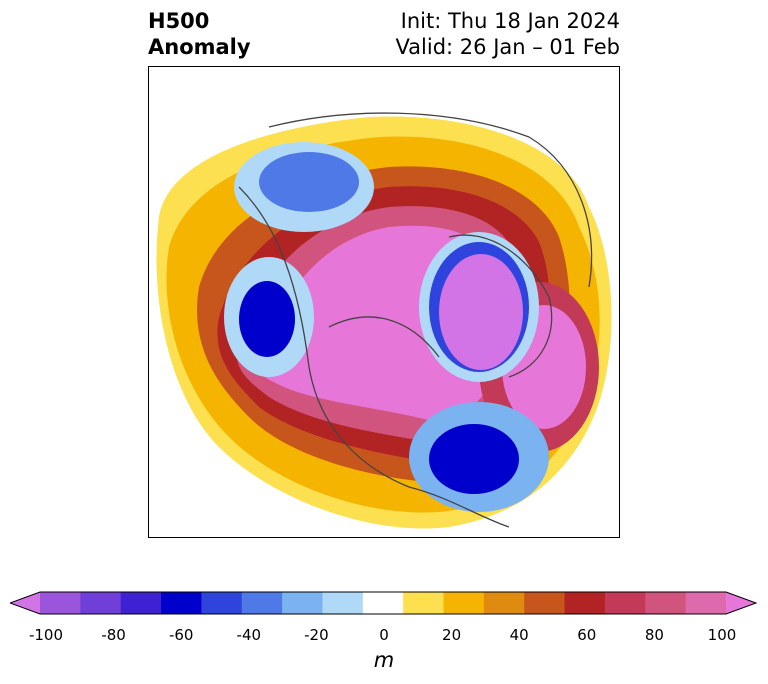  I want to click on title-line2: Anomaly, so click(199, 47).